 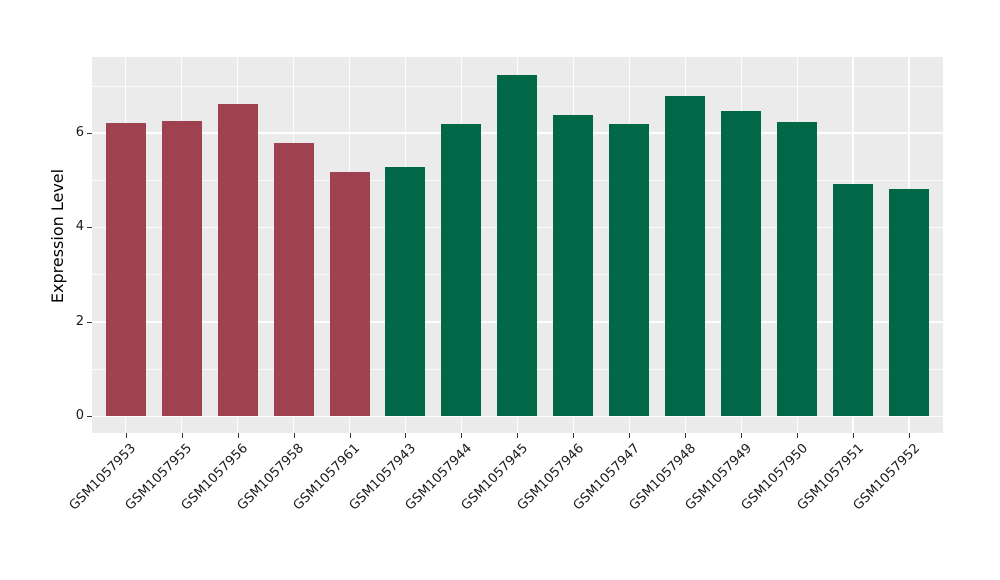 I want to click on bar-GSM1057950, so click(x=797, y=269).